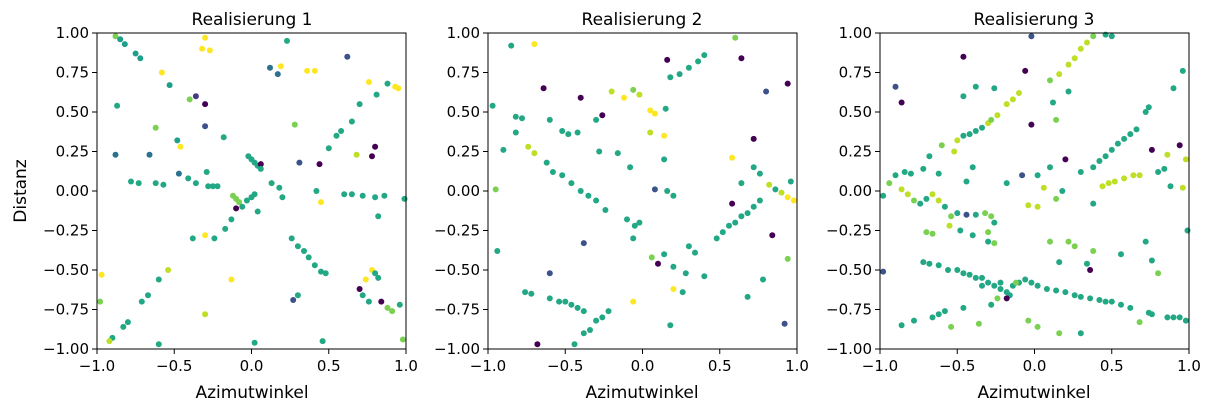  I want to click on y-tick-label: −0.50, so click(457, 270).